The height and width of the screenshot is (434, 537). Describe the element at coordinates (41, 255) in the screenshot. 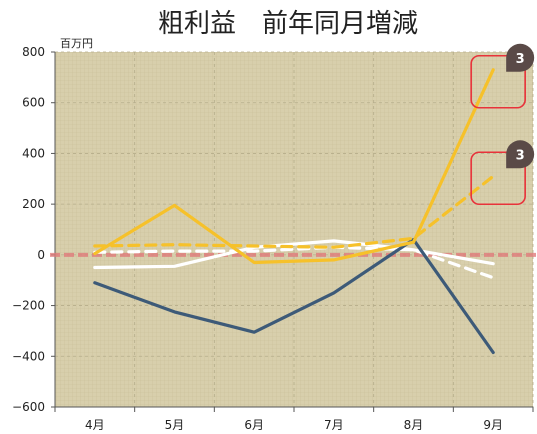

I see `y-tick-label: 0` at that location.